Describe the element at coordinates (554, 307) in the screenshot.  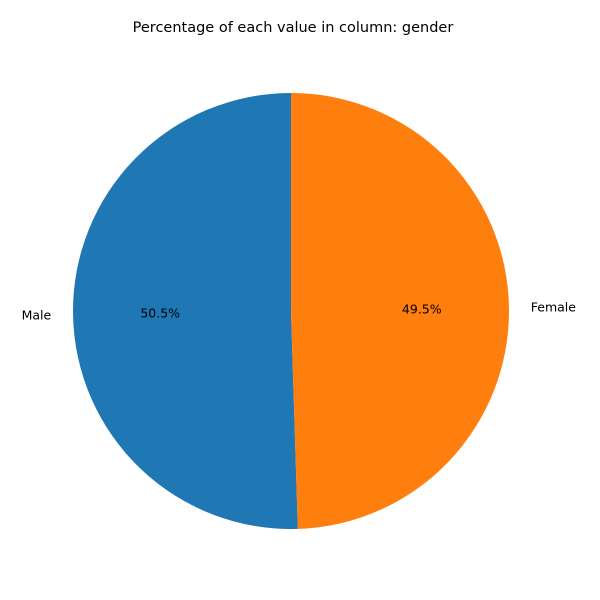
I see `slice-label-female: Female` at that location.